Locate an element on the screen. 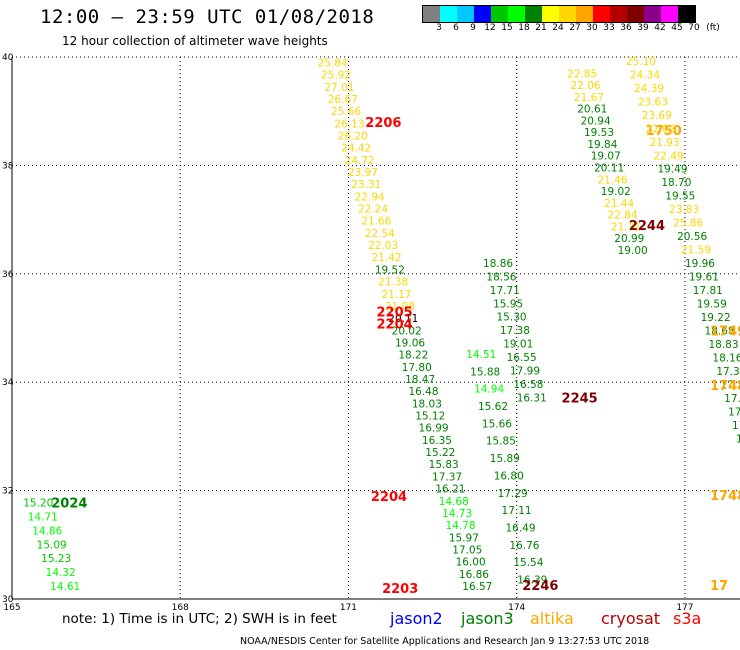  wave-height-value: 25.92 is located at coordinates (336, 76).